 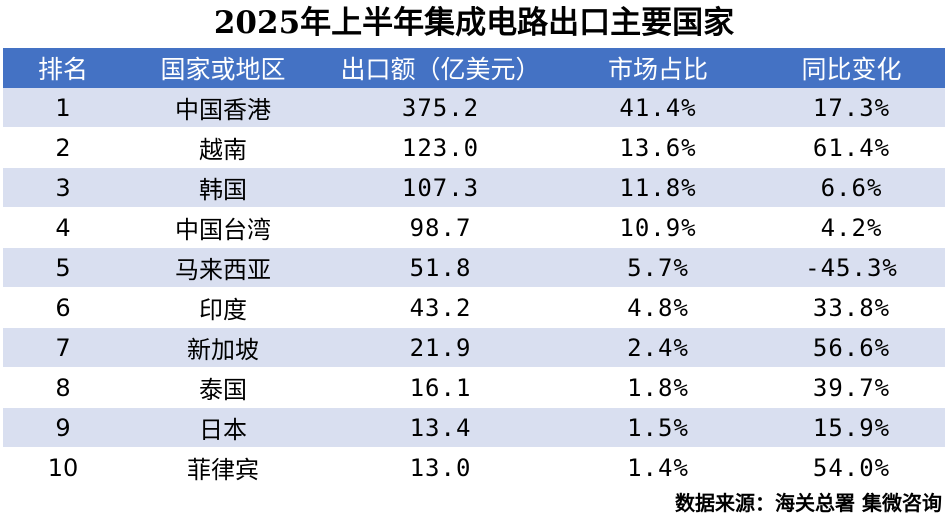 What do you see at coordinates (808, 503) in the screenshot?
I see `data-source-note: 数据来源：海关总署 集微咨询` at bounding box center [808, 503].